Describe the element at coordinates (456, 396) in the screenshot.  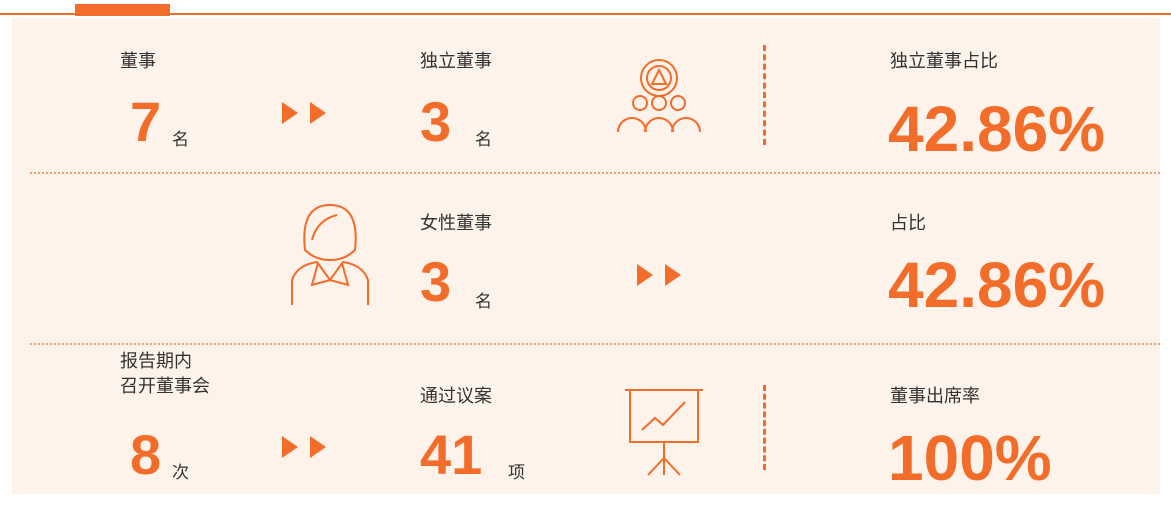
I see `label: 通过议案` at that location.